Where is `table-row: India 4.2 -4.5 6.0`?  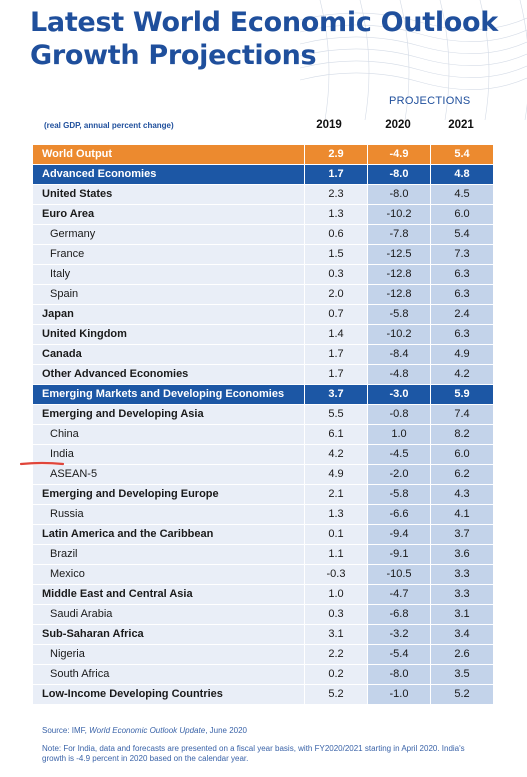 table-row: India 4.2 -4.5 6.0 is located at coordinates (263, 455).